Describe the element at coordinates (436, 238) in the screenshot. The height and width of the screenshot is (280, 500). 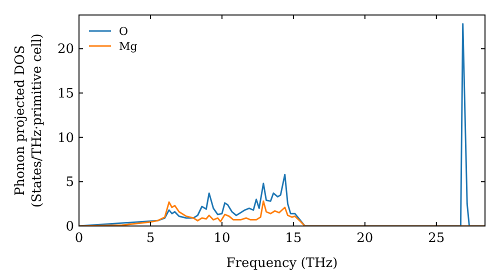
I see `x-tick-label: 25` at that location.